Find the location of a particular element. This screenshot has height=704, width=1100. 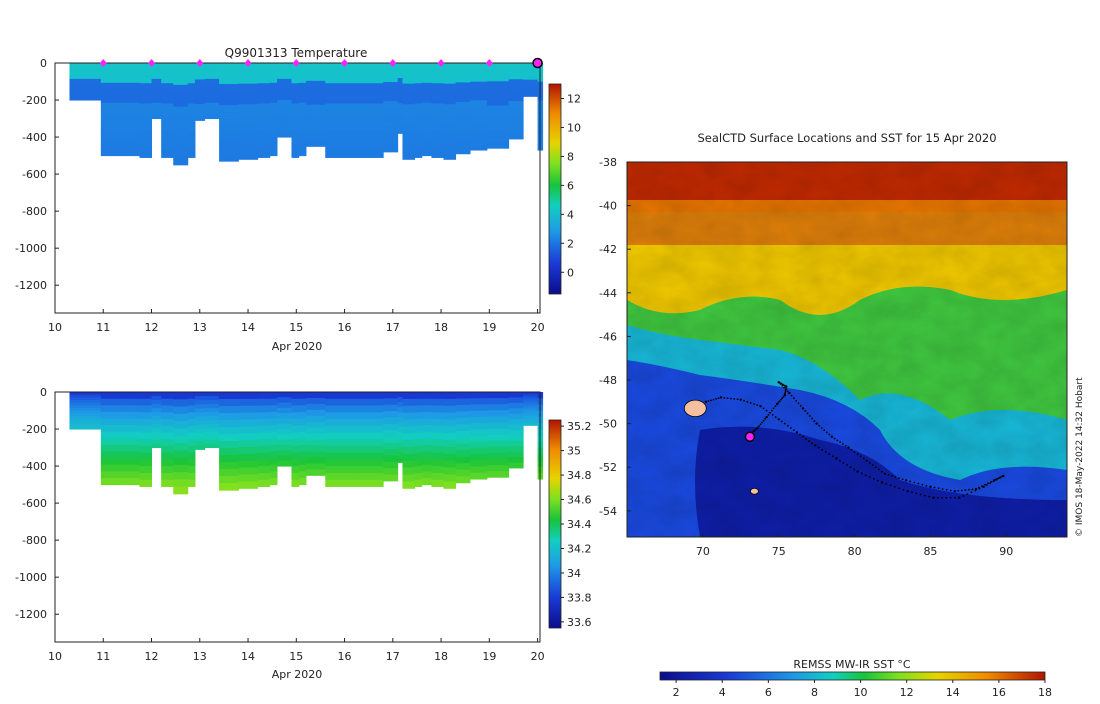

x-tick-label: 14 is located at coordinates (248, 656).